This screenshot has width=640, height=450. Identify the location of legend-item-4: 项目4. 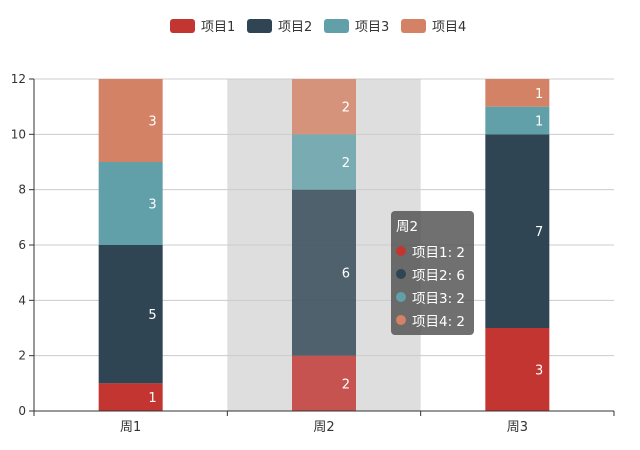
(433, 27).